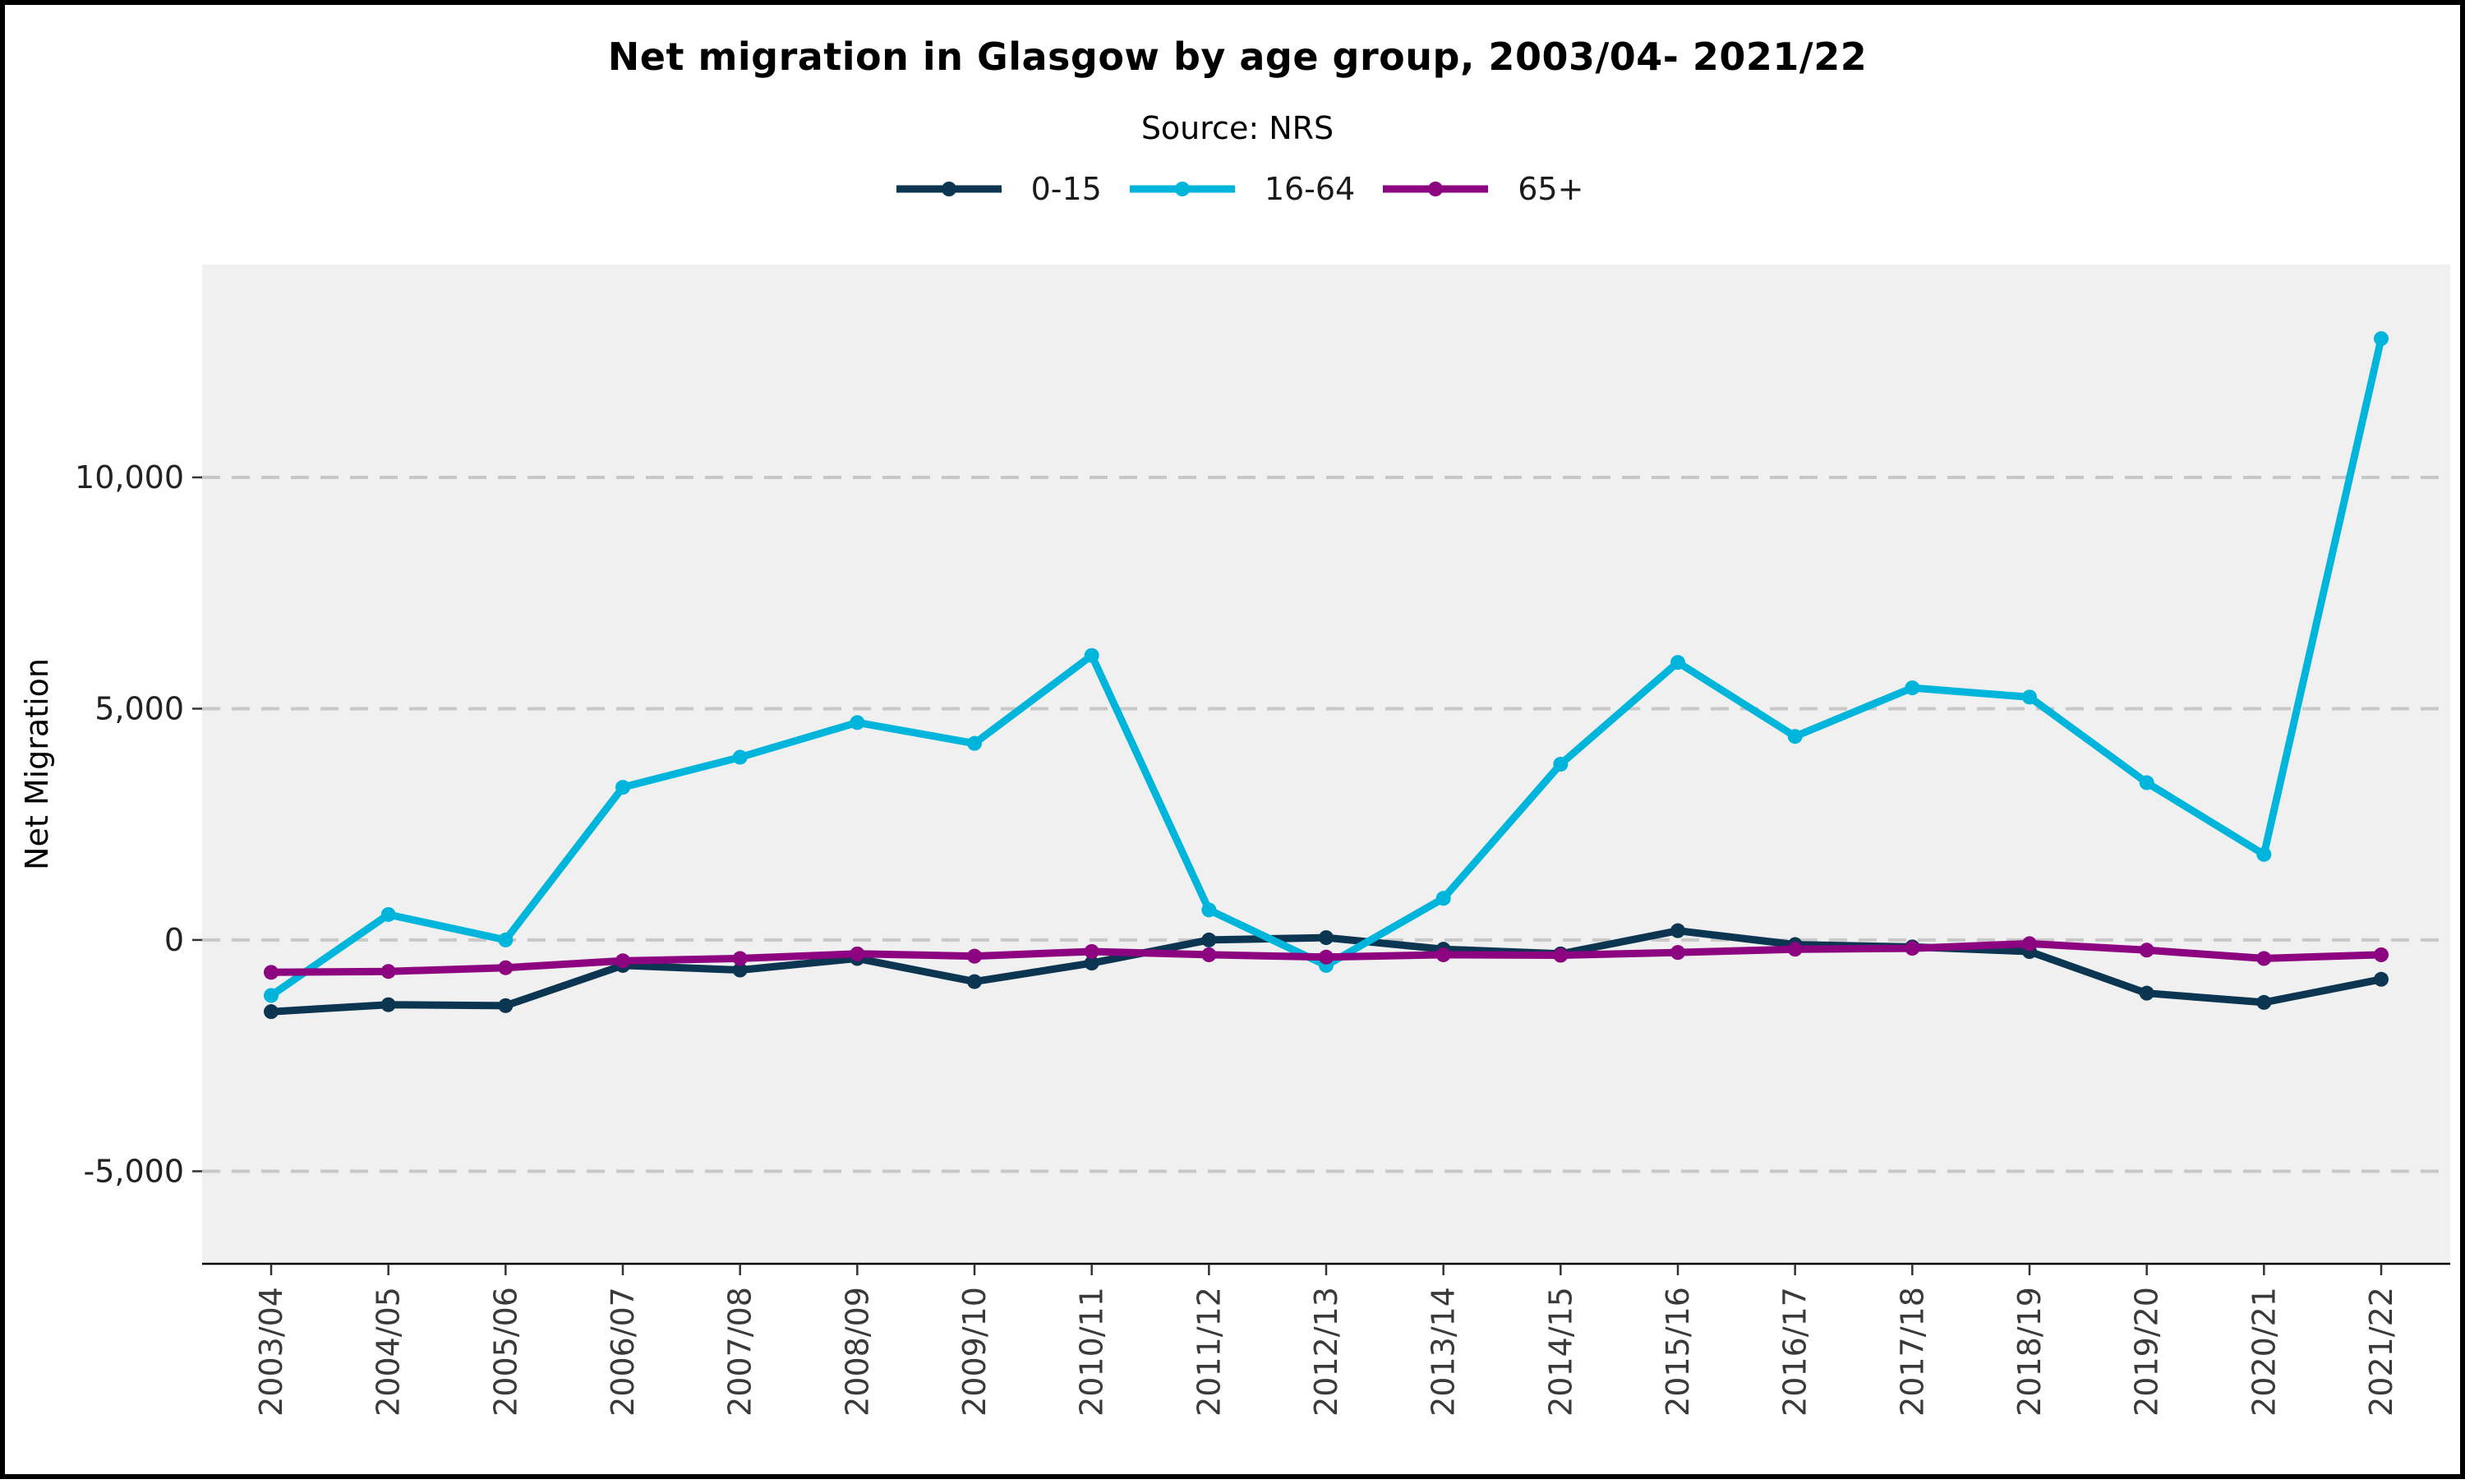 This screenshot has height=1484, width=2465. Describe the element at coordinates (1066, 189) in the screenshot. I see `legend-label: 0-15` at that location.